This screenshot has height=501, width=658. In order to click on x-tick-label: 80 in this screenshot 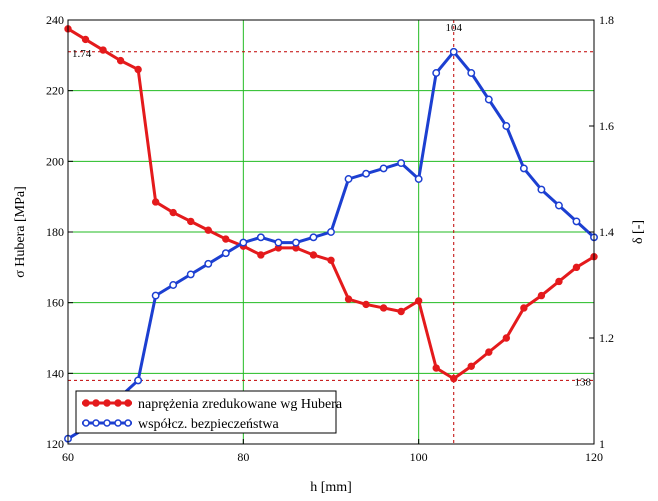, I will do `click(243, 457)`.